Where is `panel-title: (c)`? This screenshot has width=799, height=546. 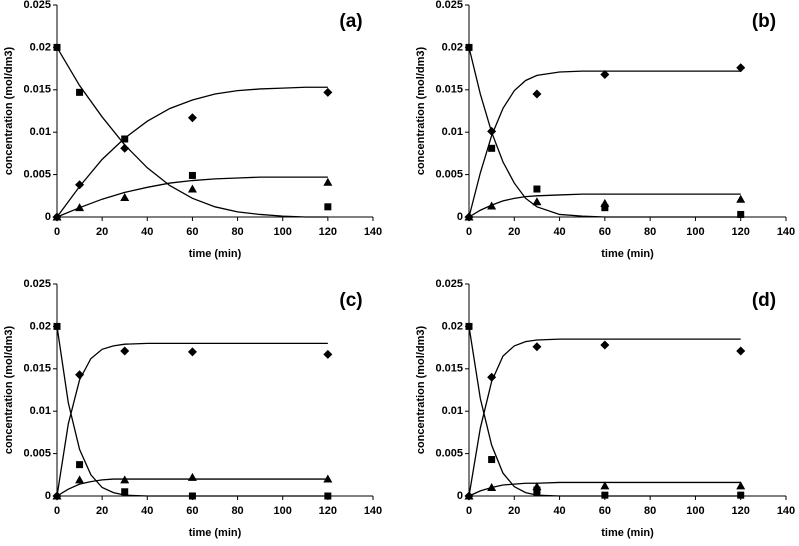 panel-title: (c) is located at coordinates (350, 300).